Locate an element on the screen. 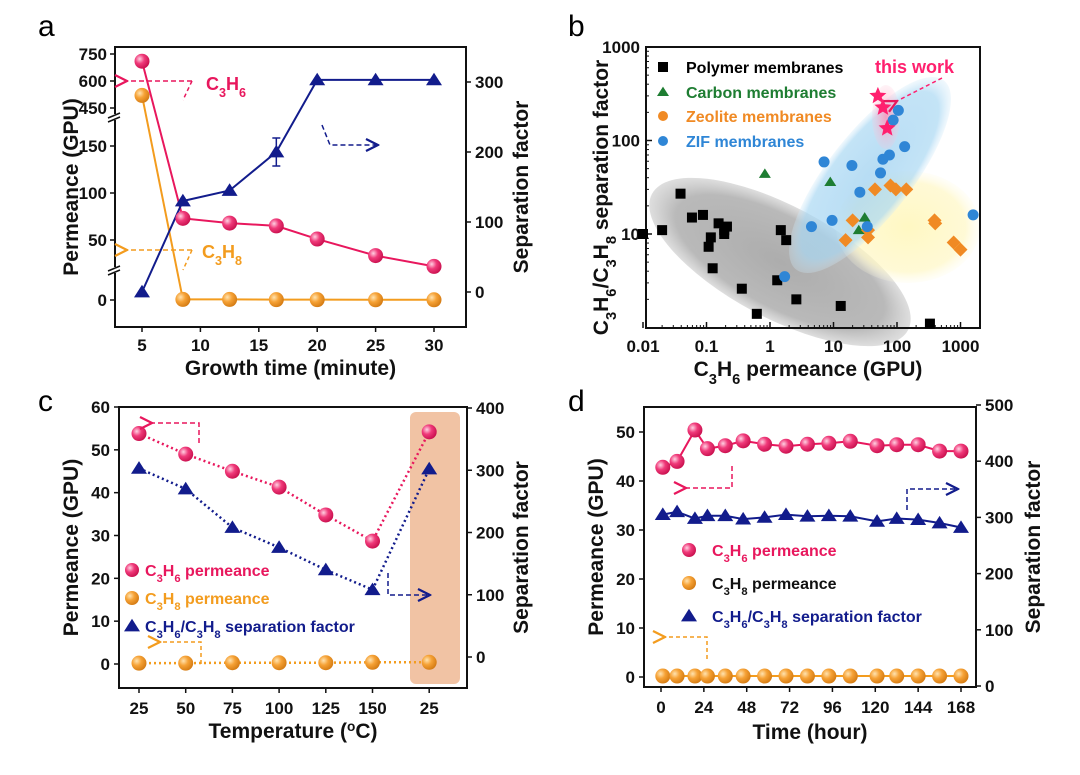  y-tick-label: 750 is located at coordinates (93, 54).